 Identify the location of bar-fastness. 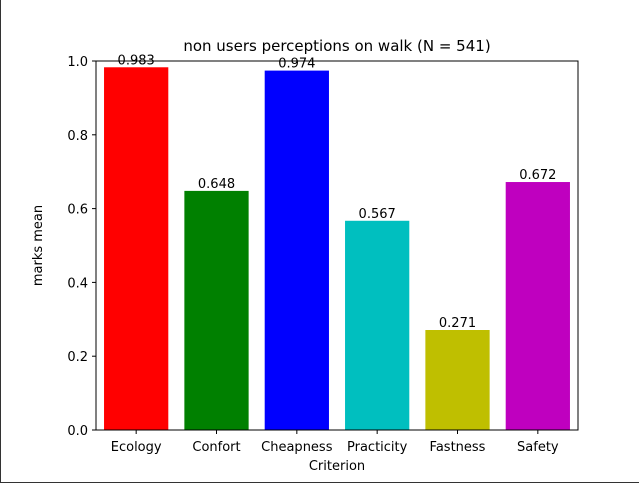
(457, 380).